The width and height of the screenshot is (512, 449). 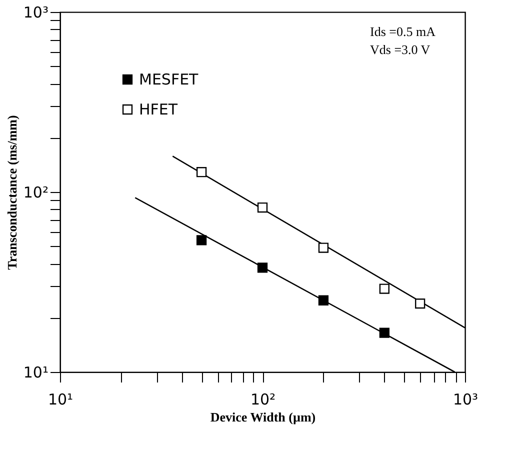 What do you see at coordinates (400, 49) in the screenshot?
I see `annotation: Vds =3.0 V` at bounding box center [400, 49].